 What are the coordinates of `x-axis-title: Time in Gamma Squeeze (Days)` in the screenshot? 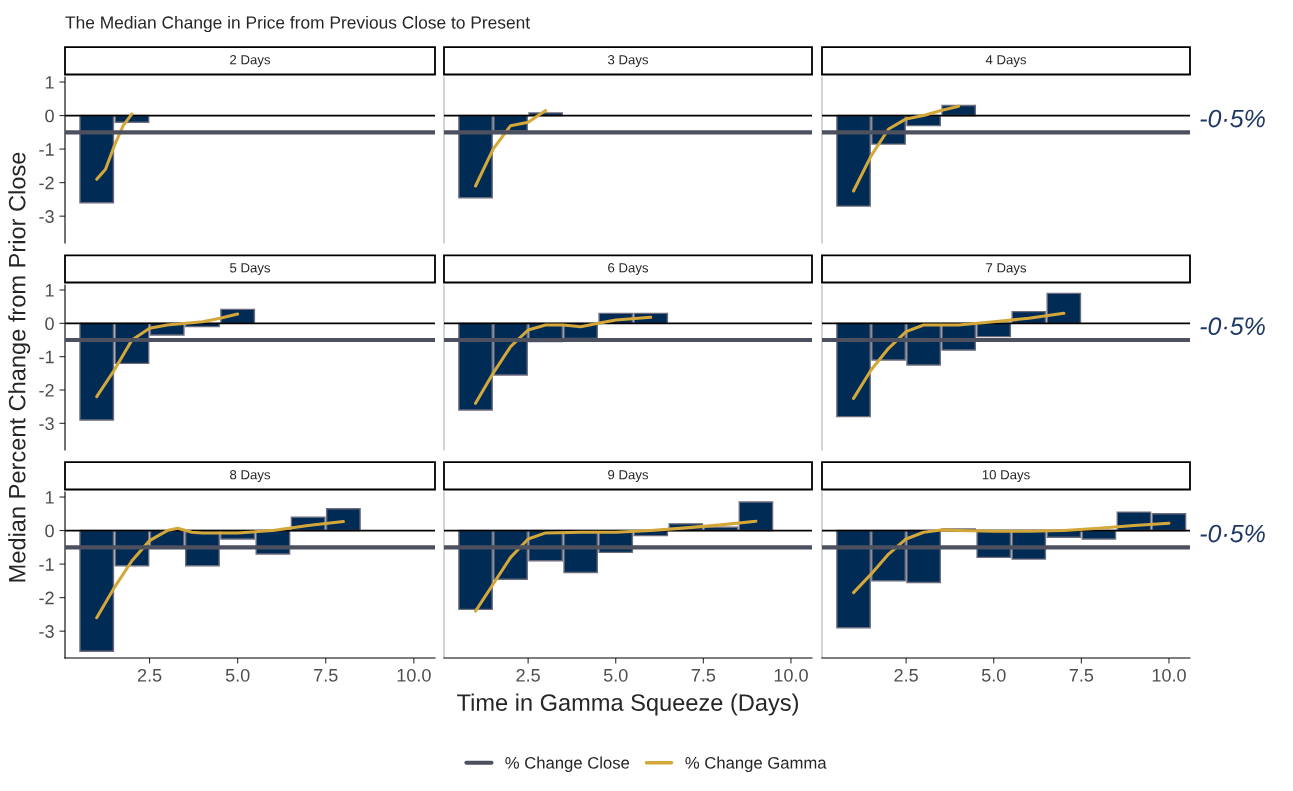 It's located at (627, 704).